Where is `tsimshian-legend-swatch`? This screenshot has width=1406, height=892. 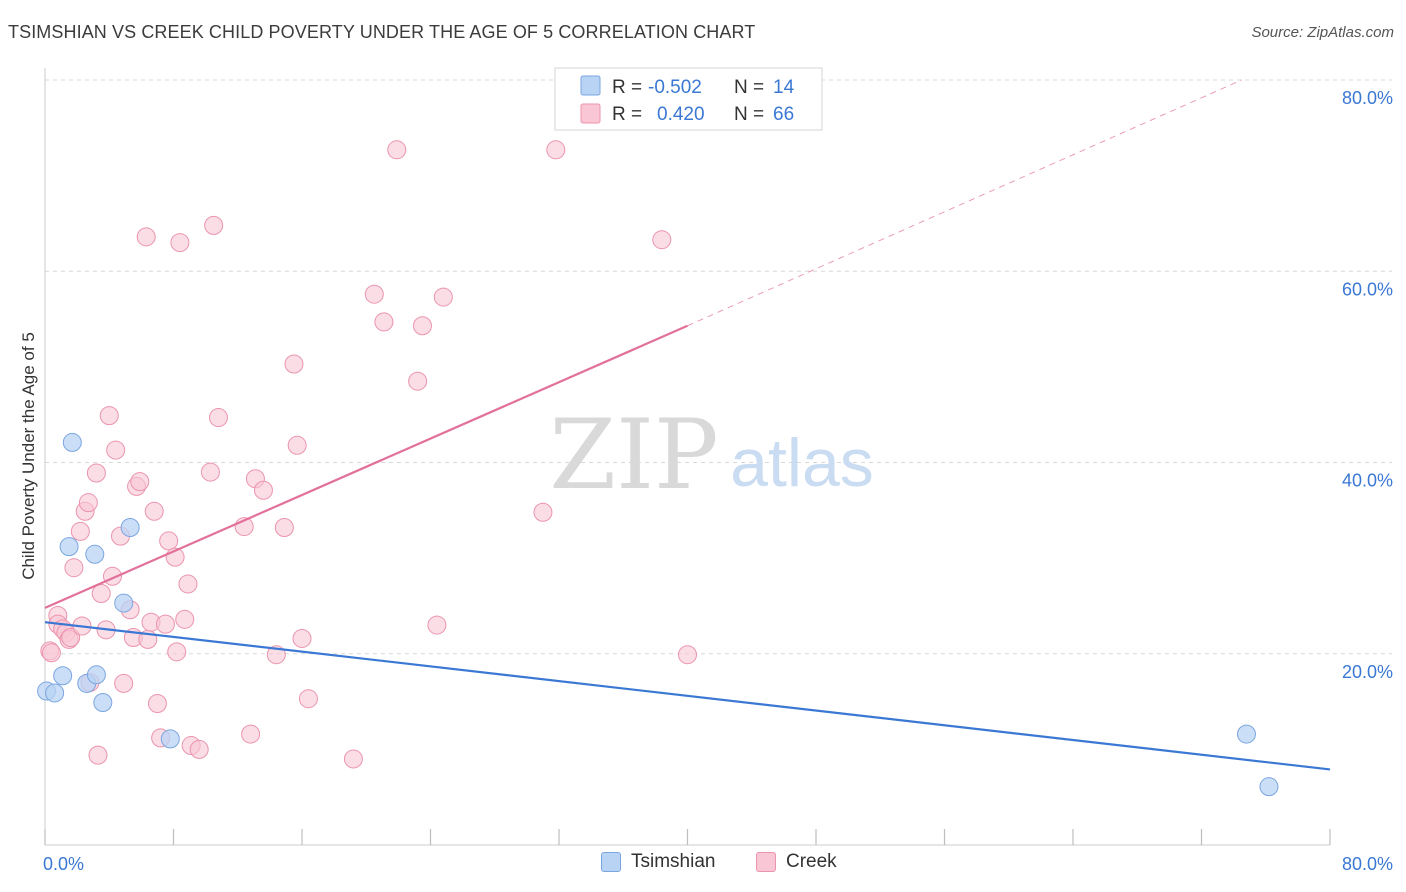
tsimshian-legend-swatch is located at coordinates (590, 85).